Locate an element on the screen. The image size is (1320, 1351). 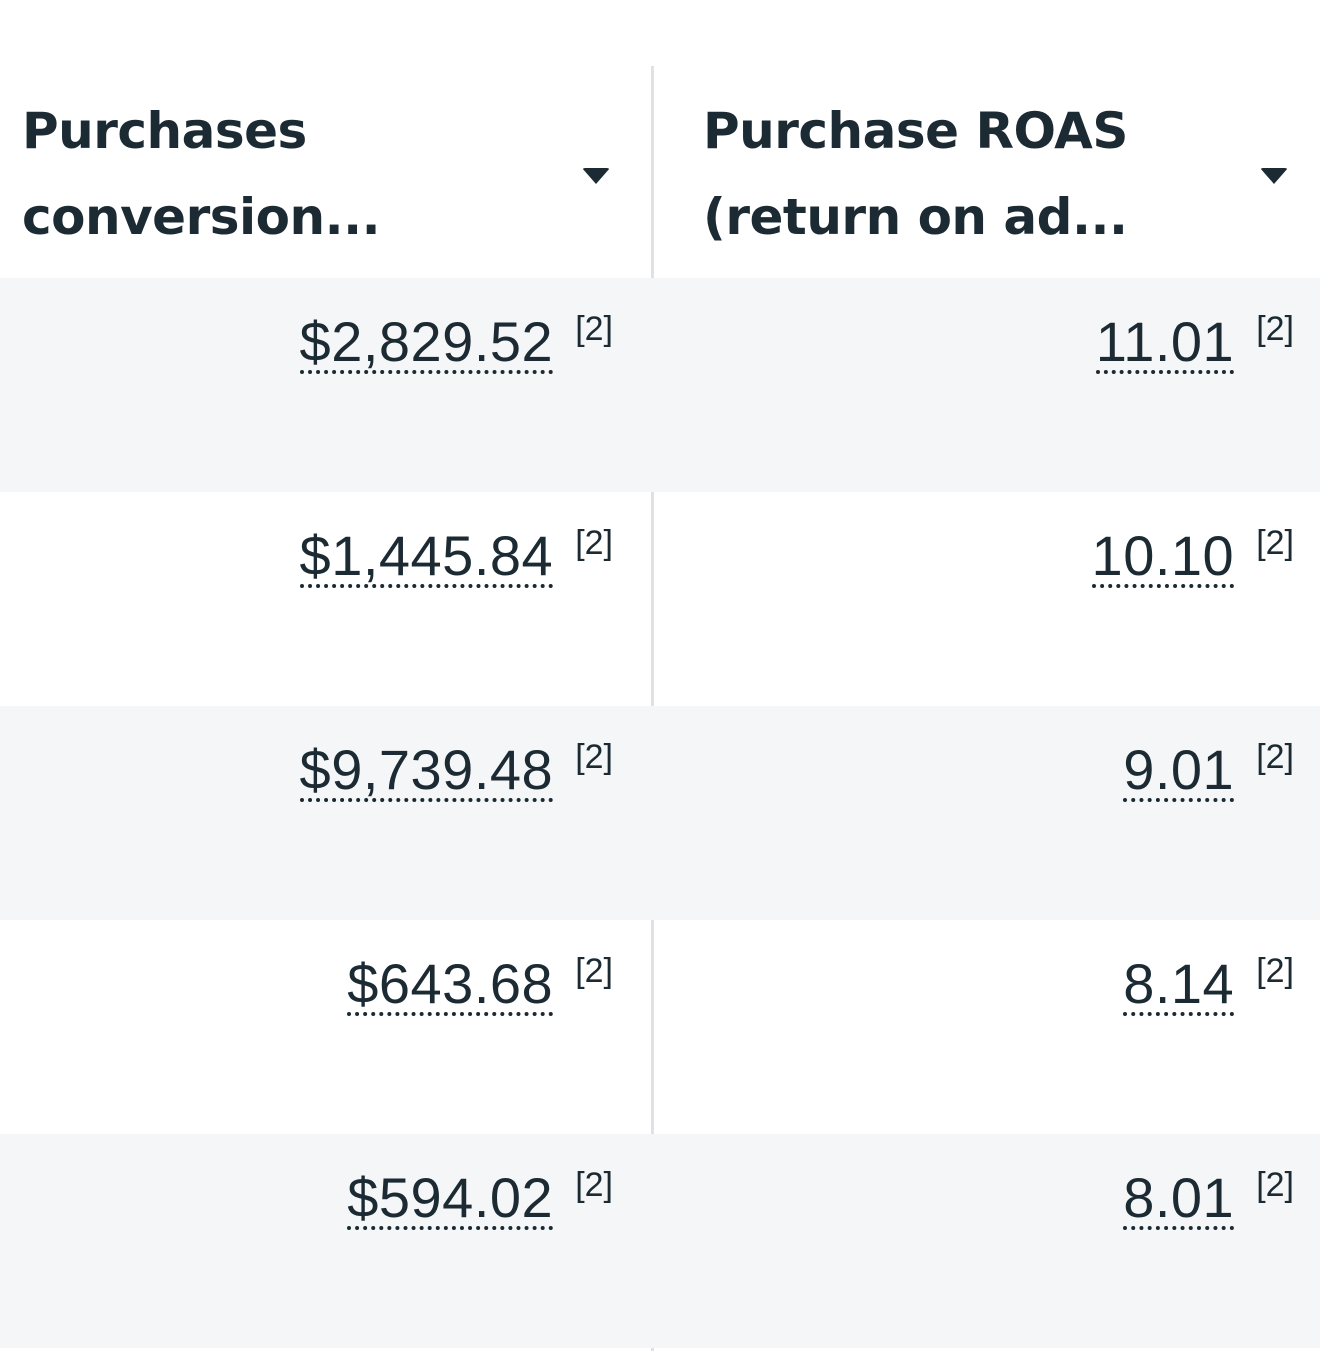
conversion-value-cell: $643.68 [2] is located at coordinates (480, 984).